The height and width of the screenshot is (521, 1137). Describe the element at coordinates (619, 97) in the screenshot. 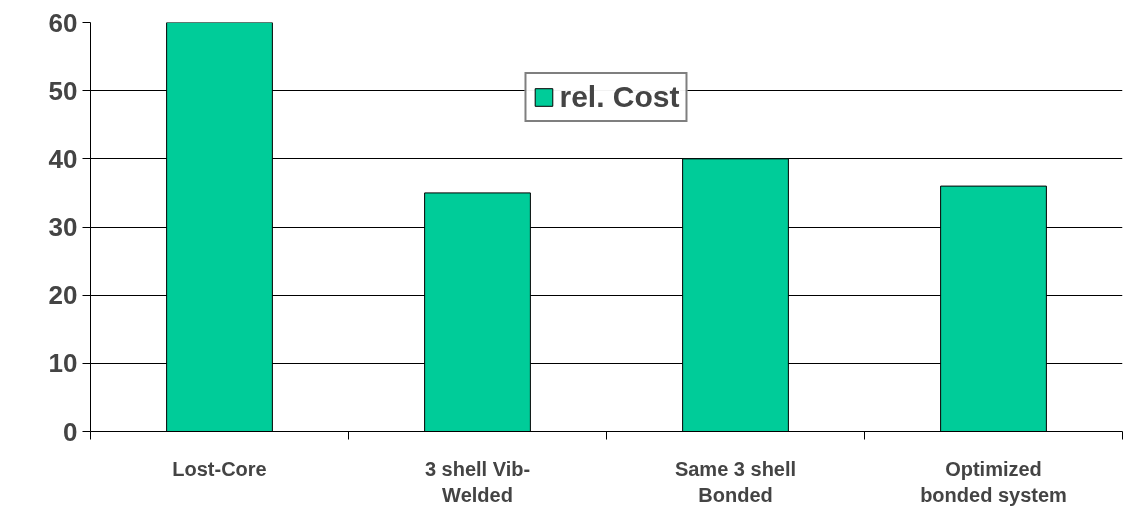

I see `legend-label: rel. Cost` at that location.